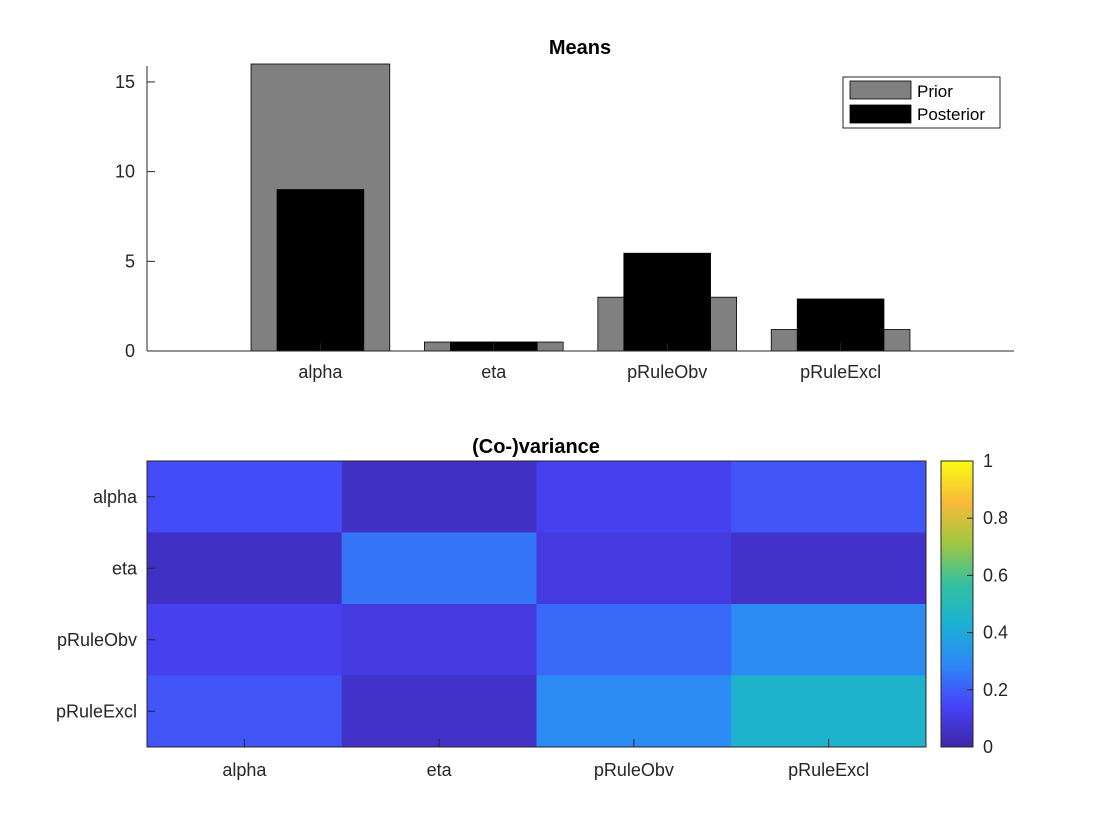 The width and height of the screenshot is (1120, 840). I want to click on heatmap-cell-pruleexcl-eta, so click(439, 711).